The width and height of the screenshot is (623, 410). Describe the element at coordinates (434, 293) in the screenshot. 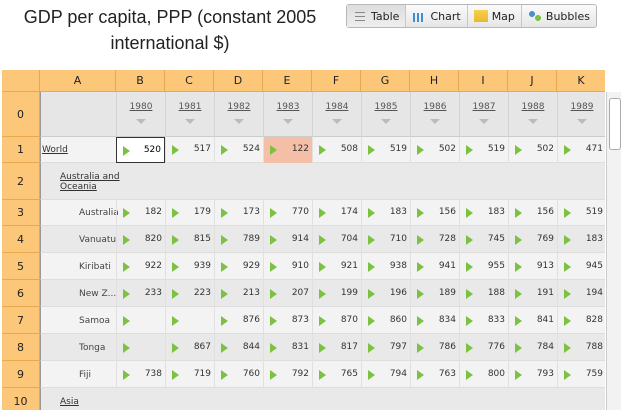

I see `value-cell: 189` at that location.